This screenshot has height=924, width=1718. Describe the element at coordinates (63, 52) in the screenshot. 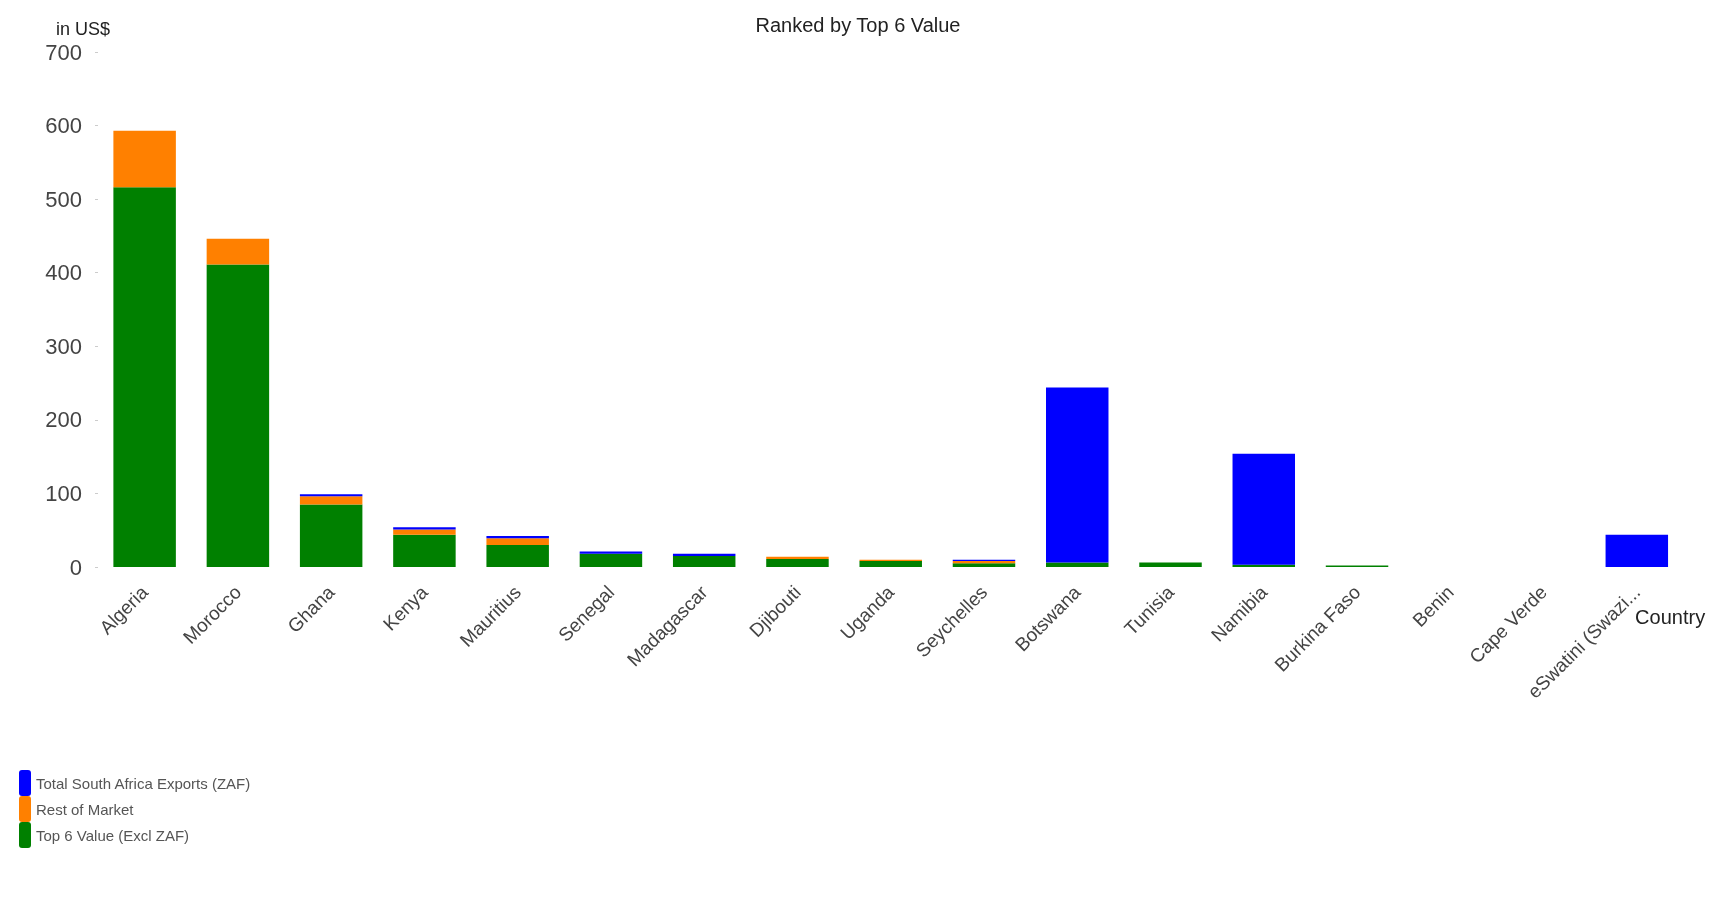

I see `y-tick-label: 700` at that location.